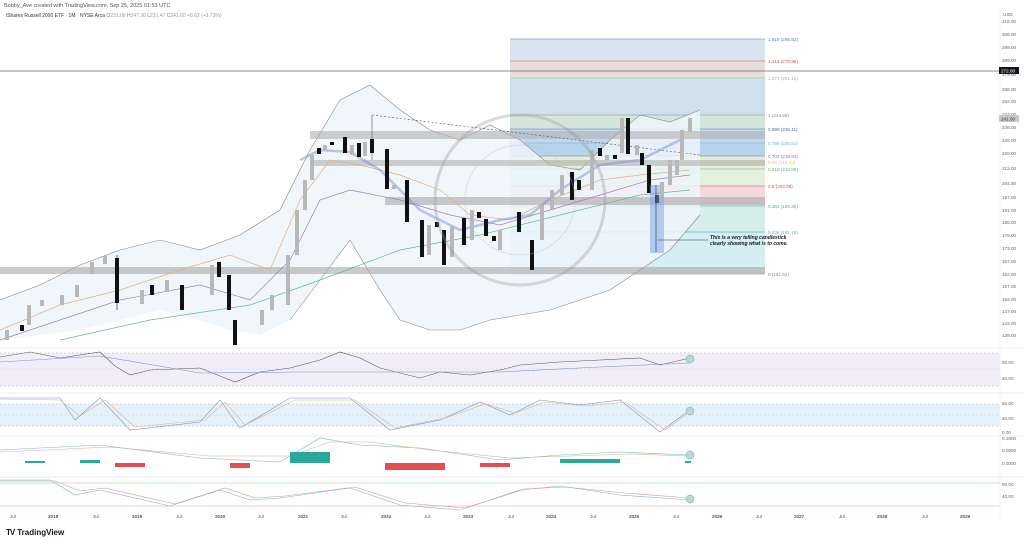 The height and width of the screenshot is (549, 1024). Describe the element at coordinates (1009, 101) in the screenshot. I see `svg-text: 252.00` at that location.